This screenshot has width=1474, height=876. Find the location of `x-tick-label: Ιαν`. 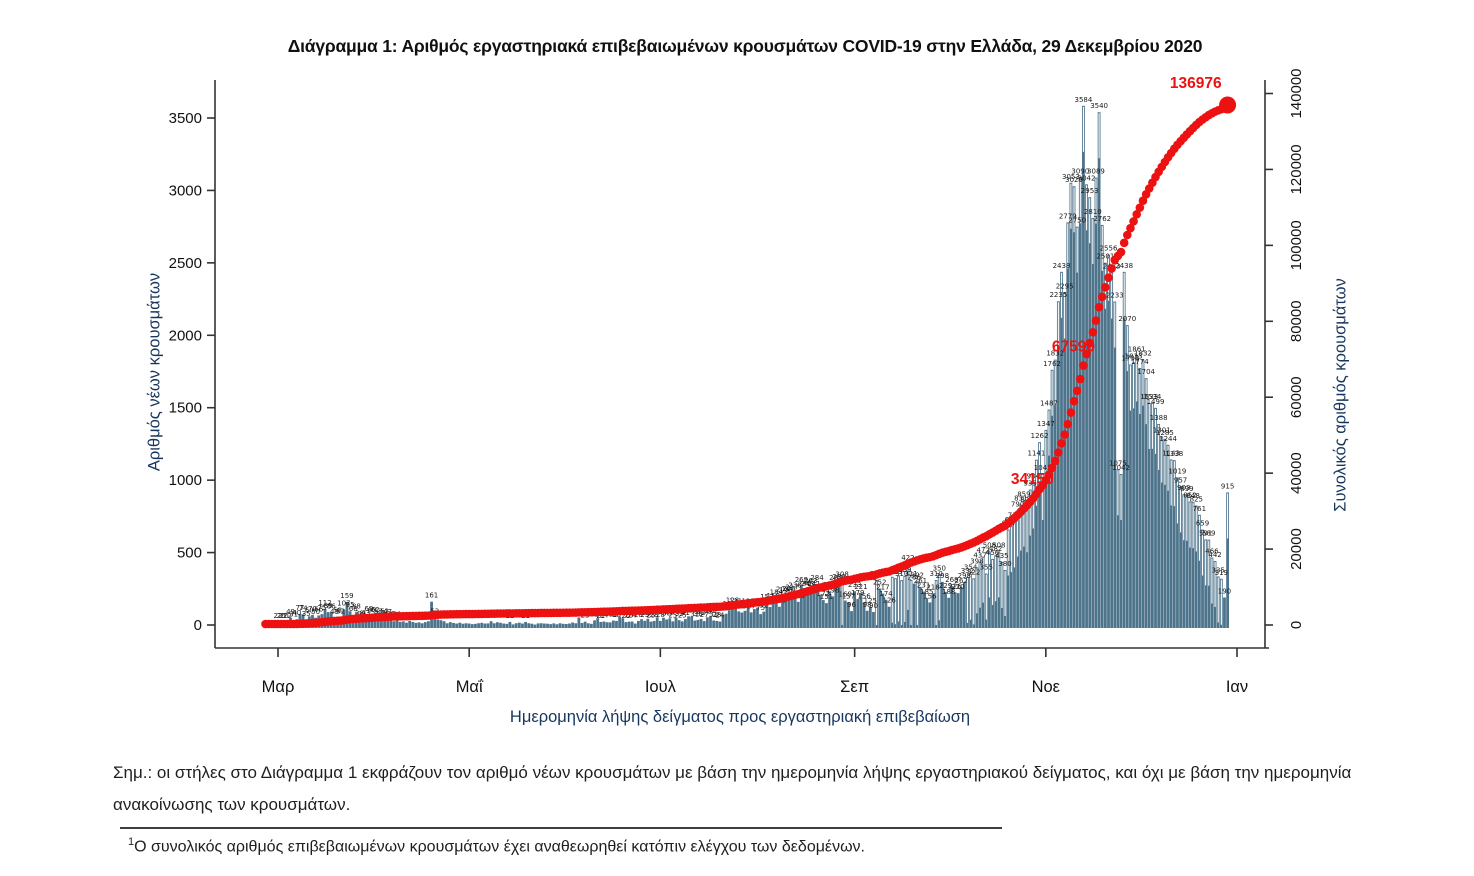

x-tick-label: Ιαν is located at coordinates (1237, 687).